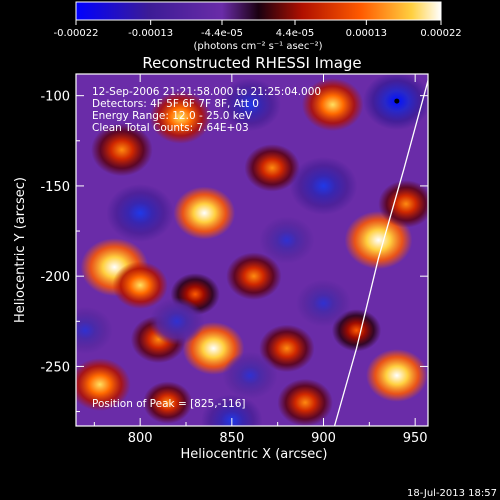  What do you see at coordinates (254, 454) in the screenshot?
I see `x-axis-label: Heliocentric X (arcsec)` at bounding box center [254, 454].